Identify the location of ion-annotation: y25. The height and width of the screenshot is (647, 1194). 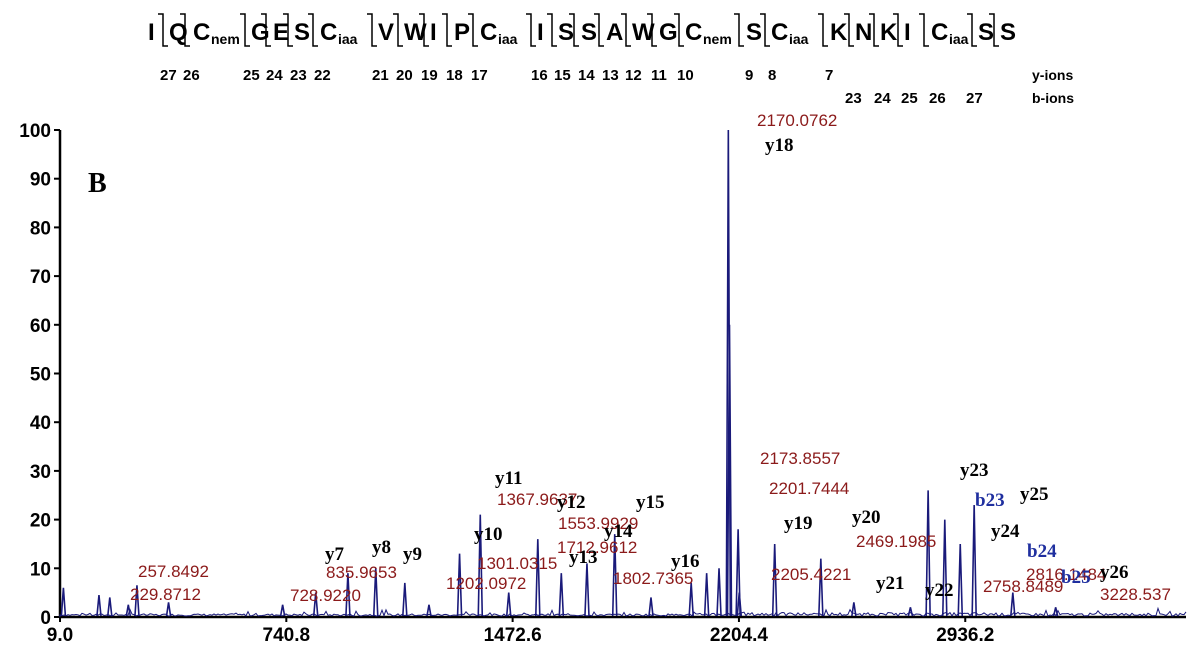
(1034, 494).